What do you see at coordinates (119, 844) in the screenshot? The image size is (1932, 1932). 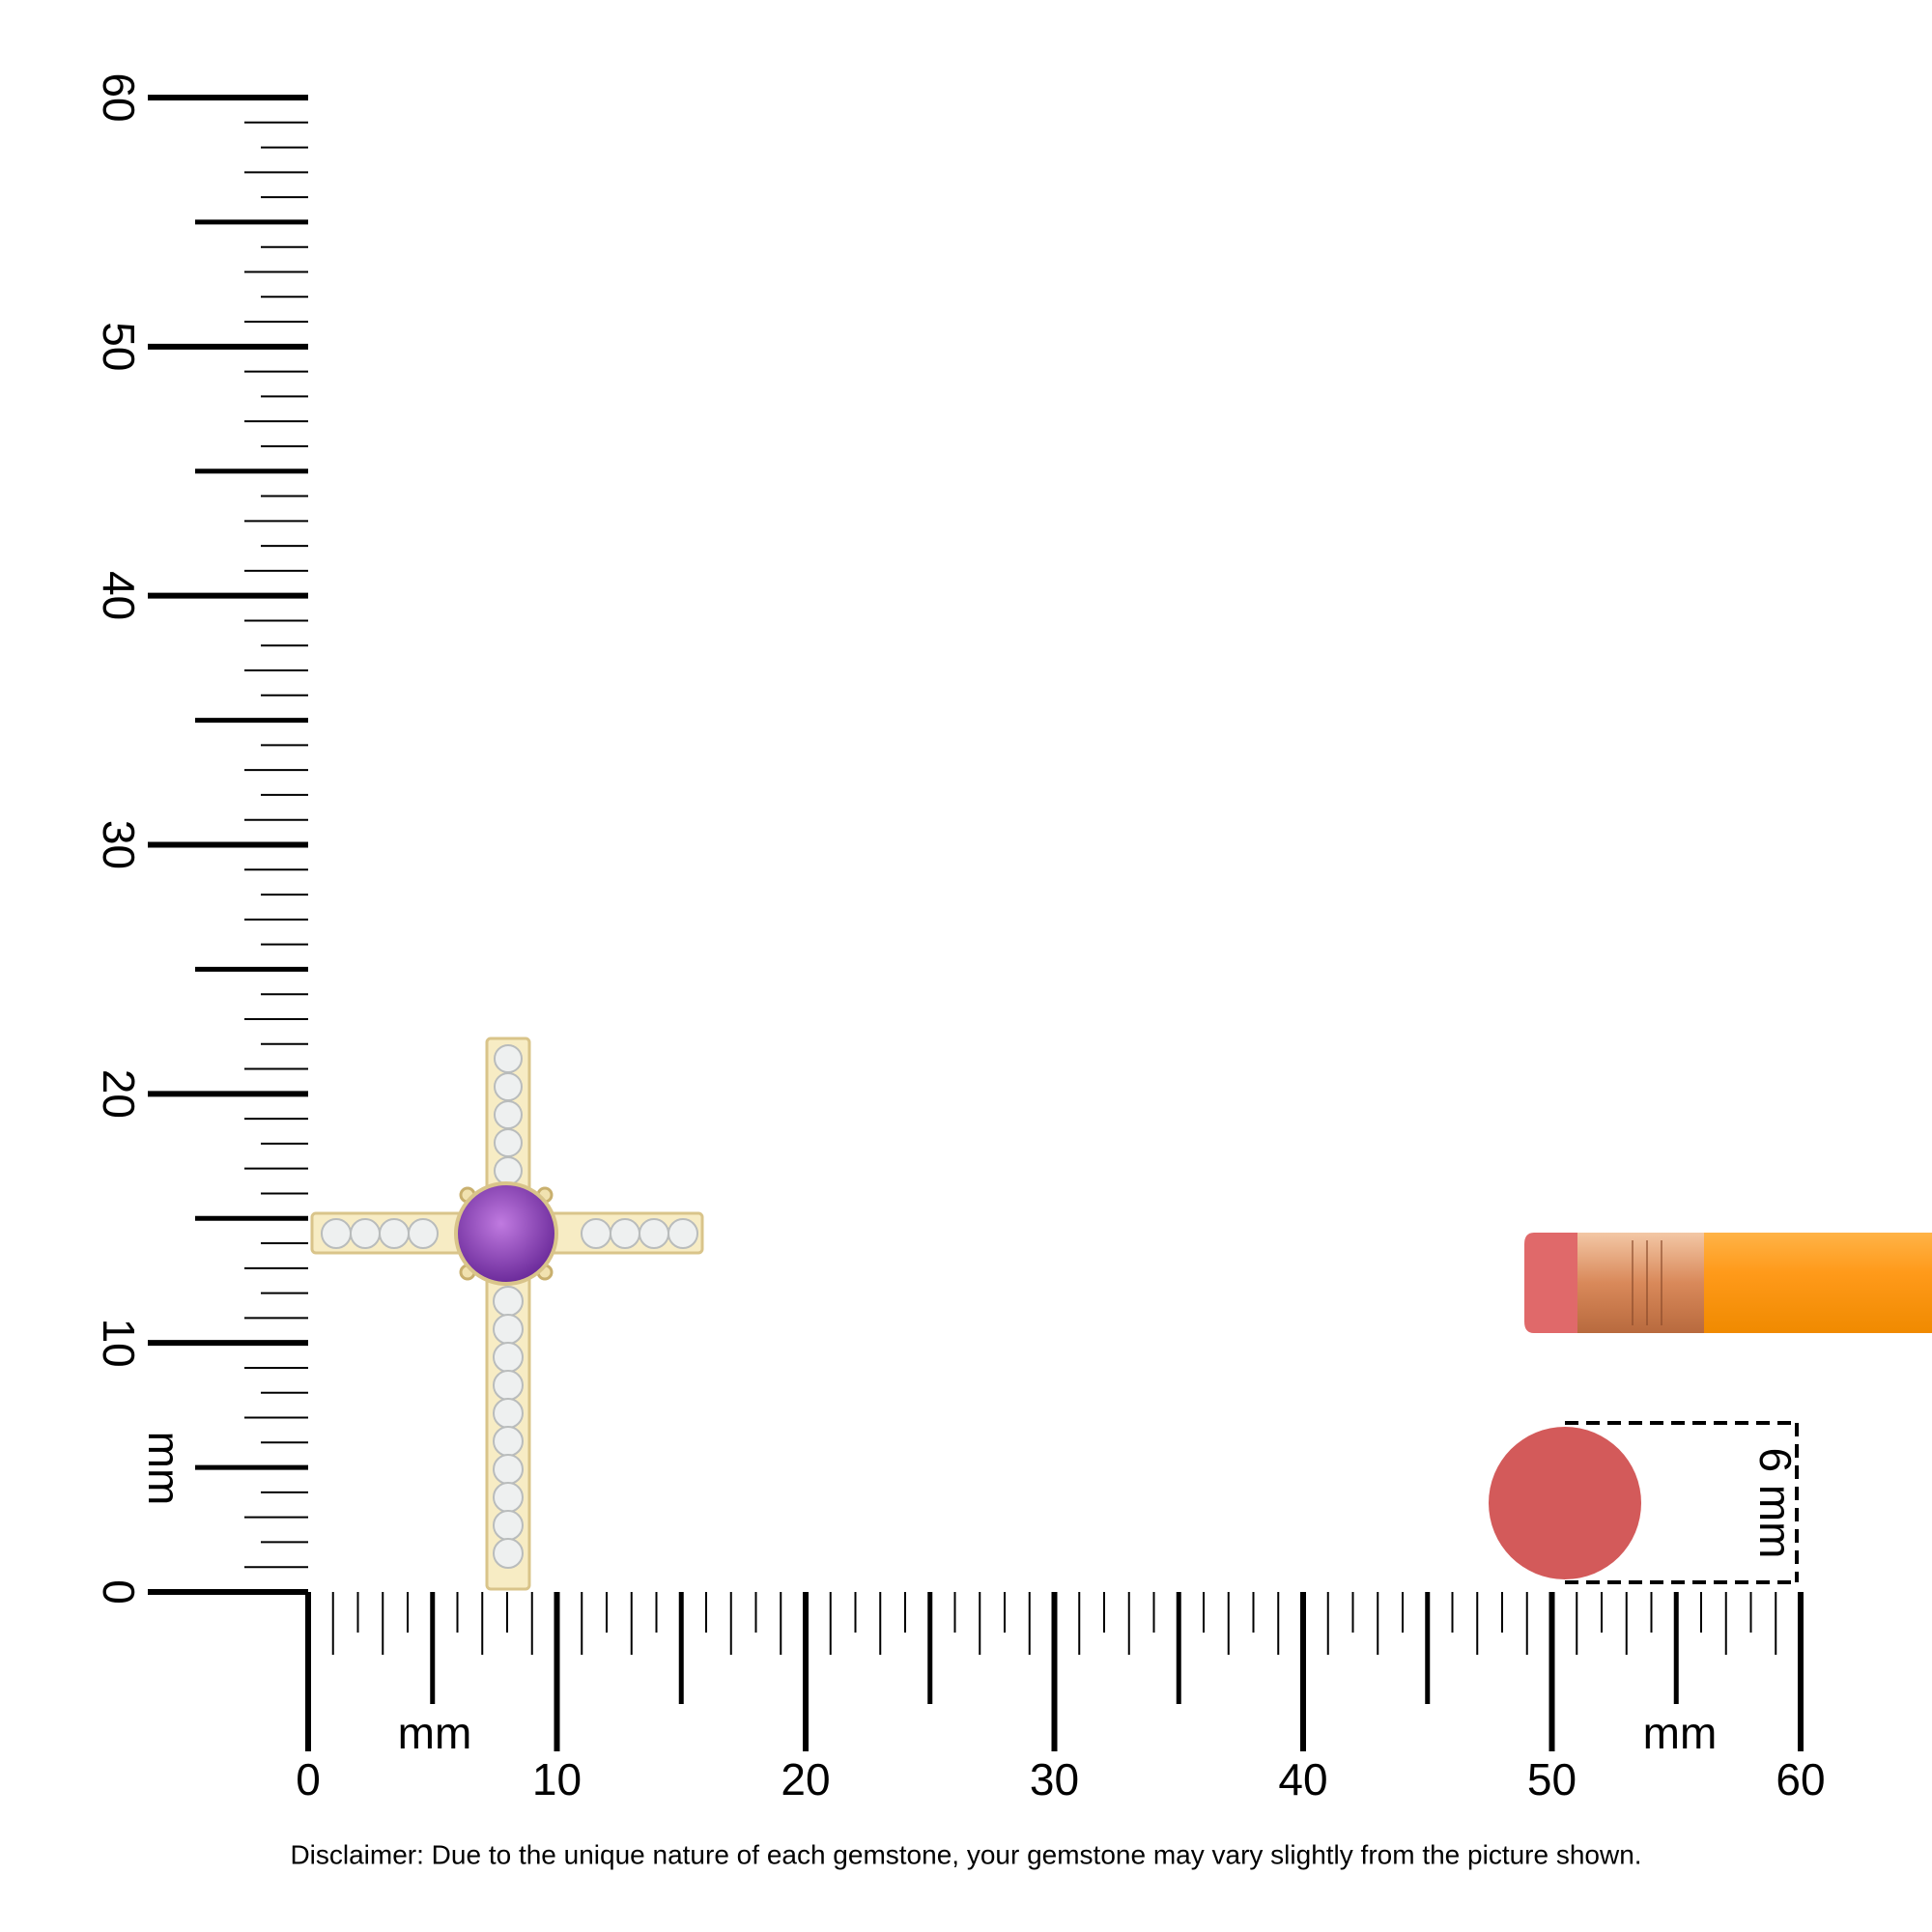 I see `vertical-tick-label: 30` at bounding box center [119, 844].